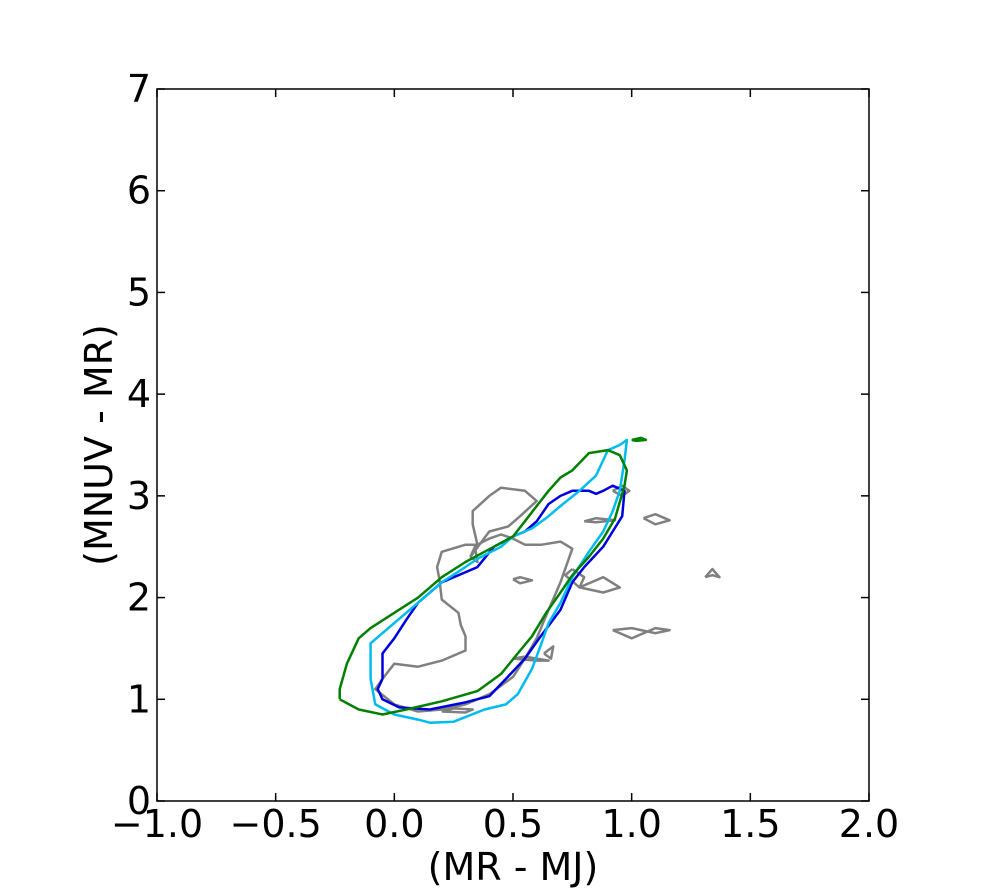 This screenshot has width=1000, height=894. Describe the element at coordinates (513, 867) in the screenshot. I see `x-axis-label: (MR - MJ)` at that location.